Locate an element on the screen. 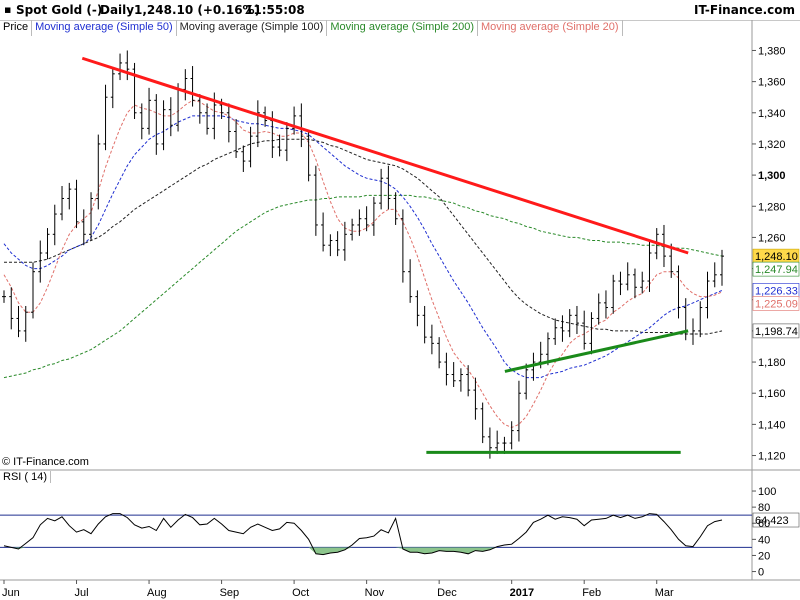 The image size is (800, 600). rsi-oversold-fill is located at coordinates (363, 551).